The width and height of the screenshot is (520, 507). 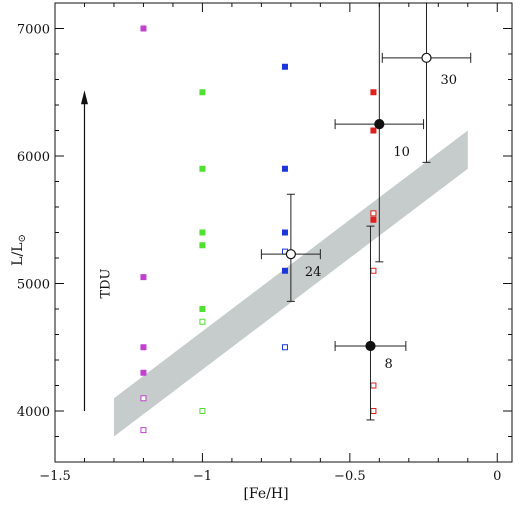 What do you see at coordinates (426, 83) in the screenshot?
I see `cluster-30: 30` at bounding box center [426, 83].